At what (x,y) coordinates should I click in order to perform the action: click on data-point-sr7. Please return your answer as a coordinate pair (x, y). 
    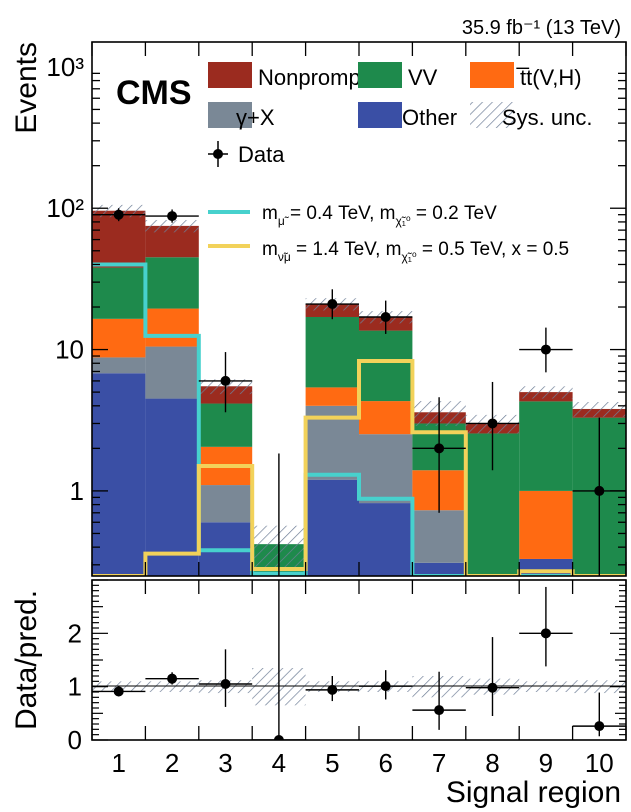
    Looking at the image, I should click on (439, 448).